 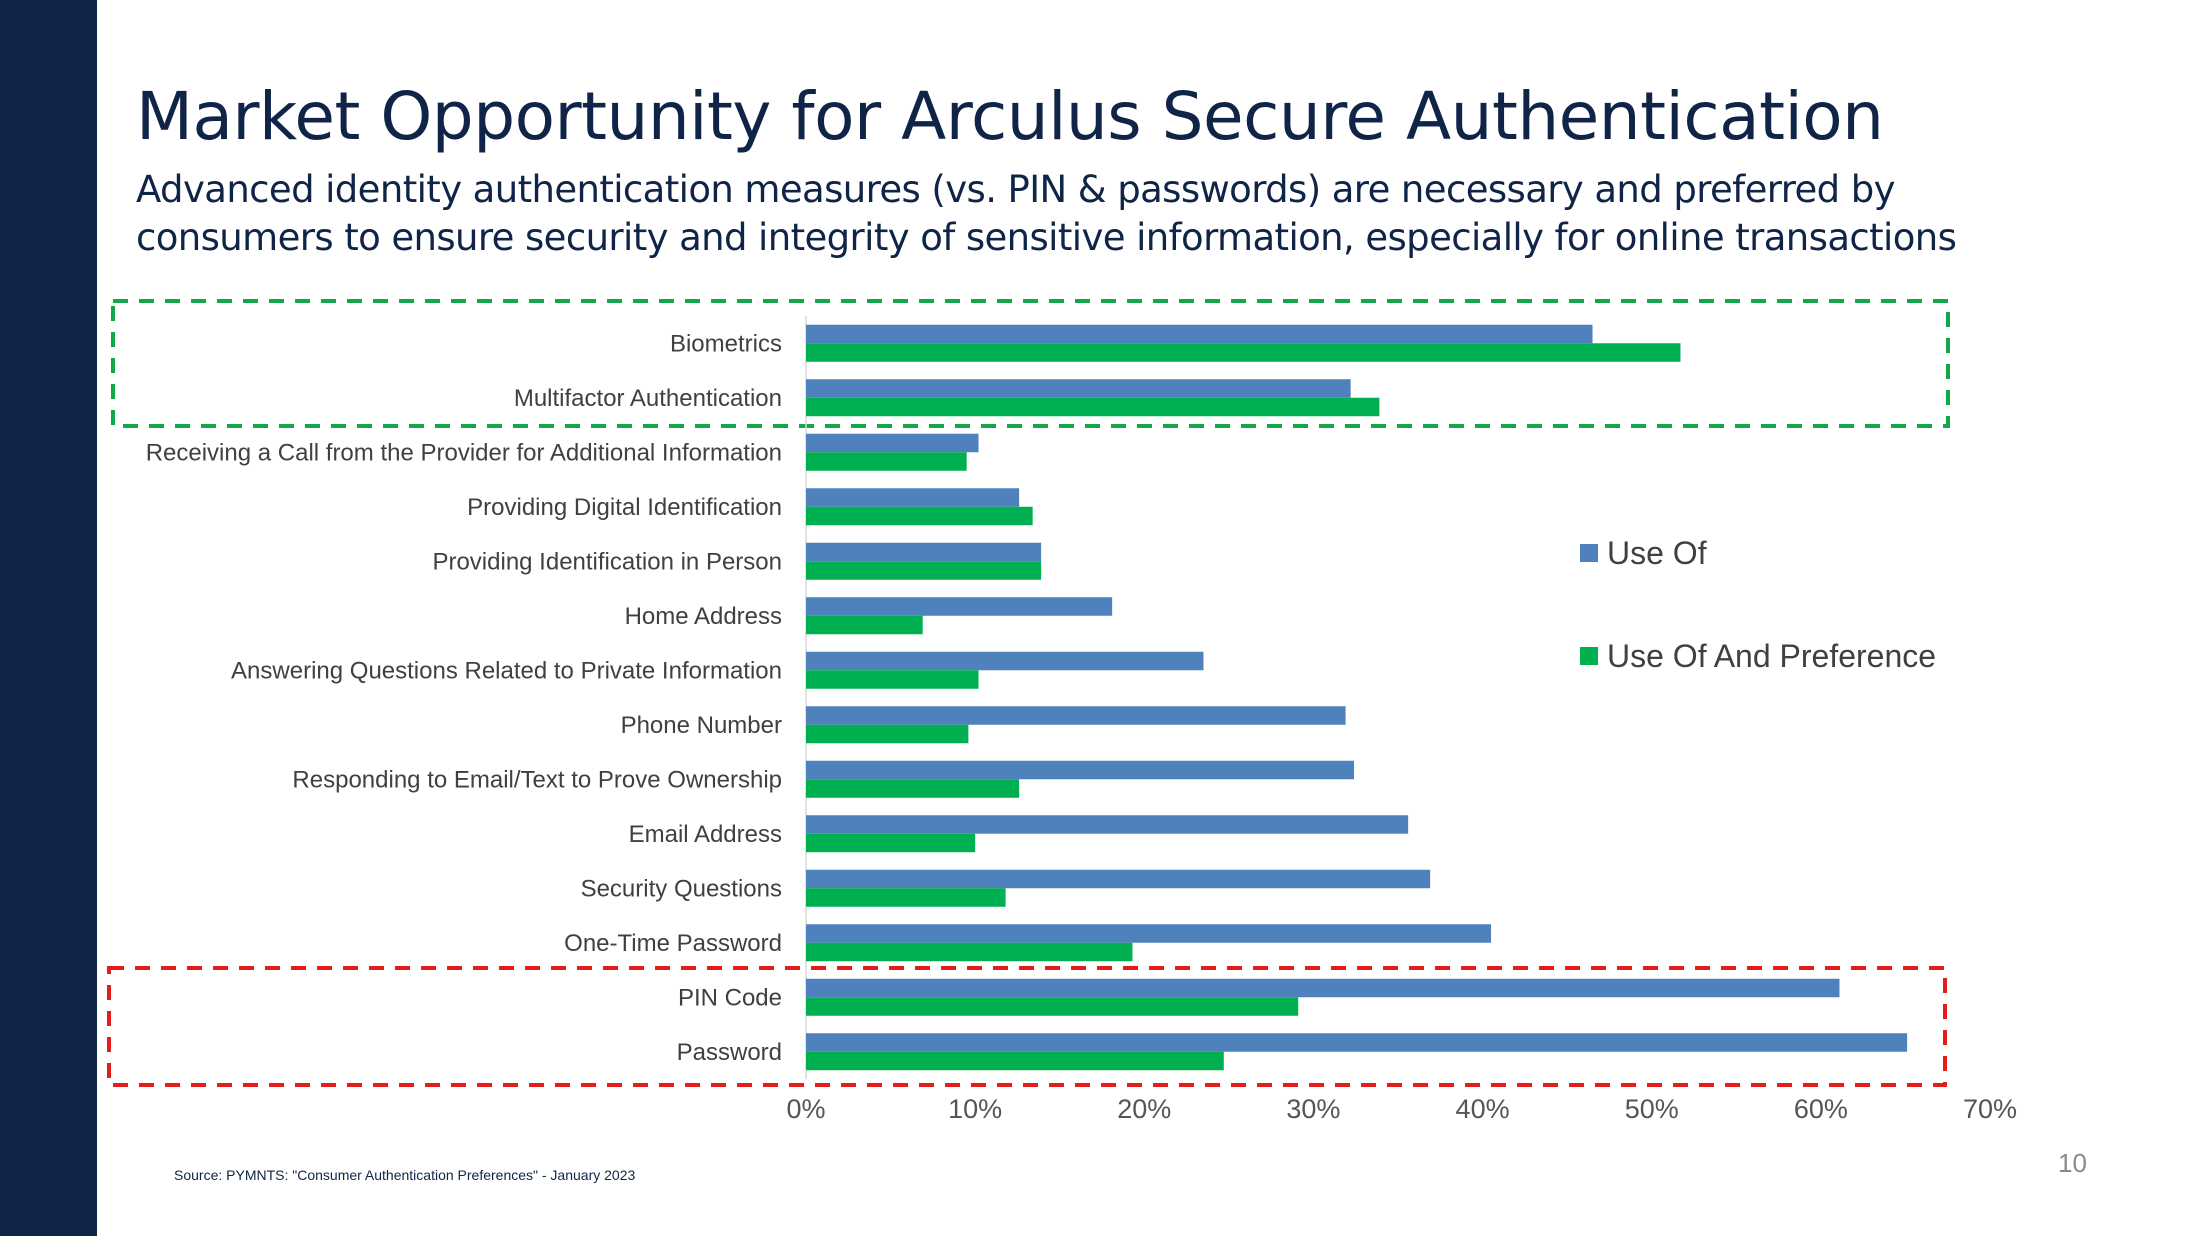 What do you see at coordinates (959, 606) in the screenshot?
I see `bar-use-of-home-address` at bounding box center [959, 606].